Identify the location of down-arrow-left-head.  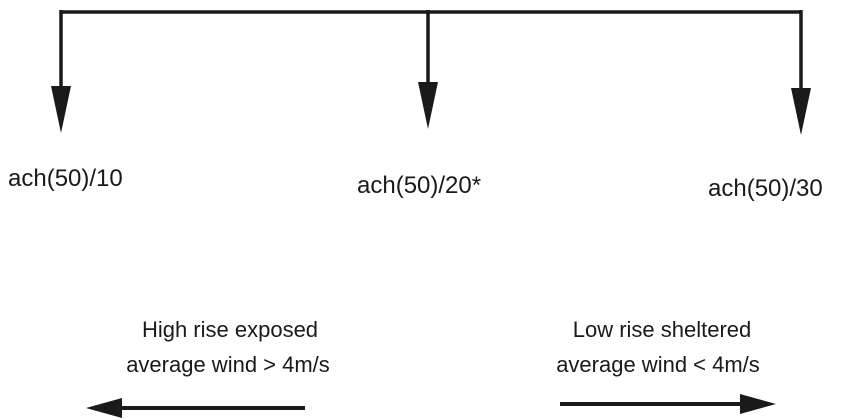
(61, 109).